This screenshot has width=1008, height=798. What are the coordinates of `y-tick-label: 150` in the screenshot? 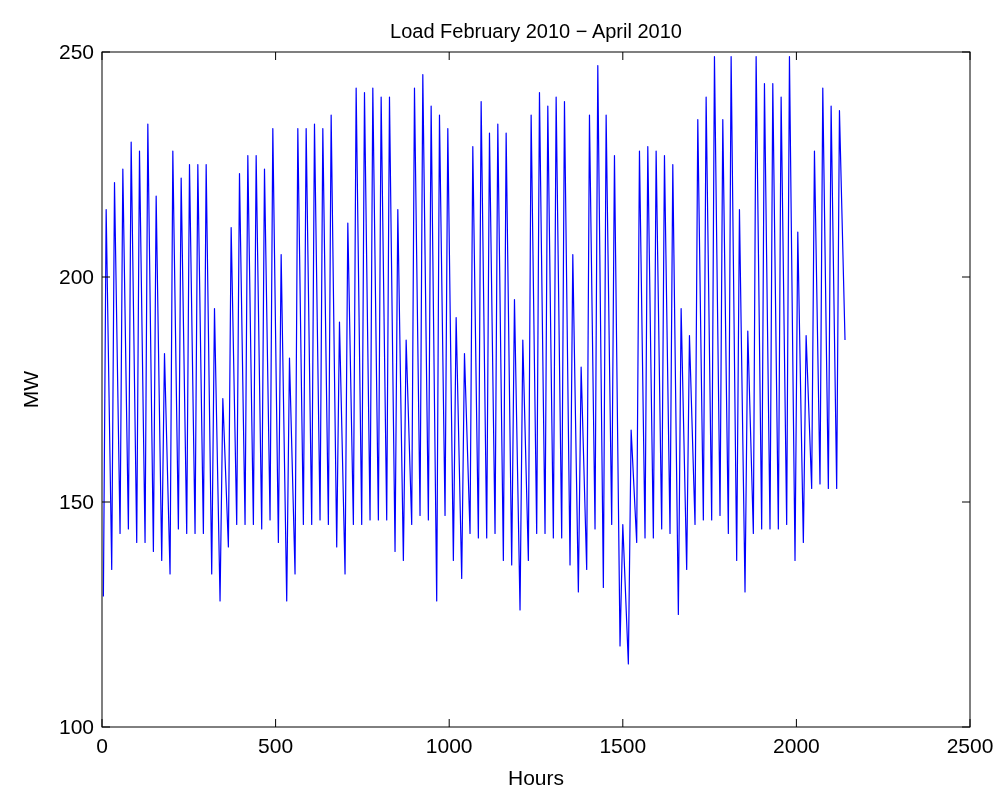 It's located at (76, 501).